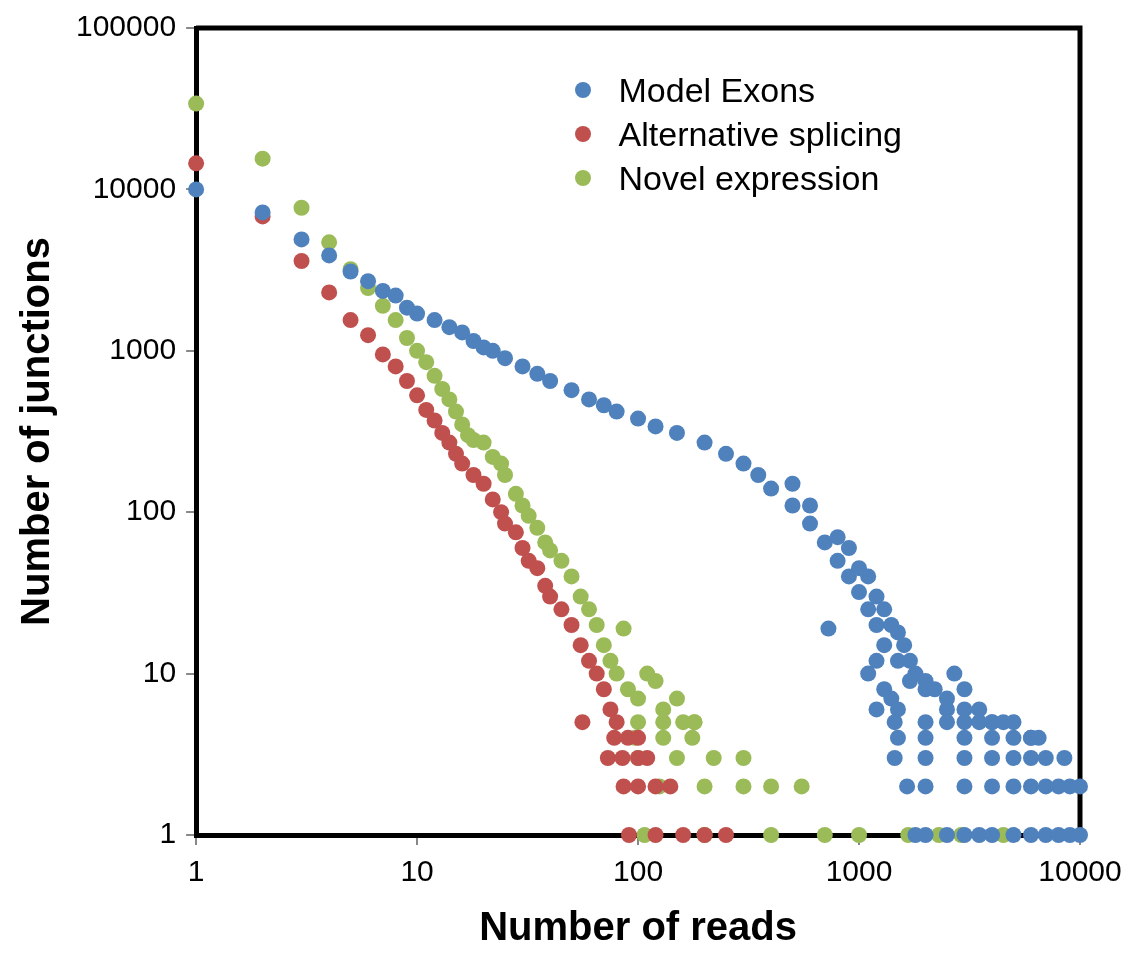 Image resolution: width=1138 pixels, height=965 pixels. What do you see at coordinates (143, 349) in the screenshot?
I see `y-tick-label: 1000` at bounding box center [143, 349].